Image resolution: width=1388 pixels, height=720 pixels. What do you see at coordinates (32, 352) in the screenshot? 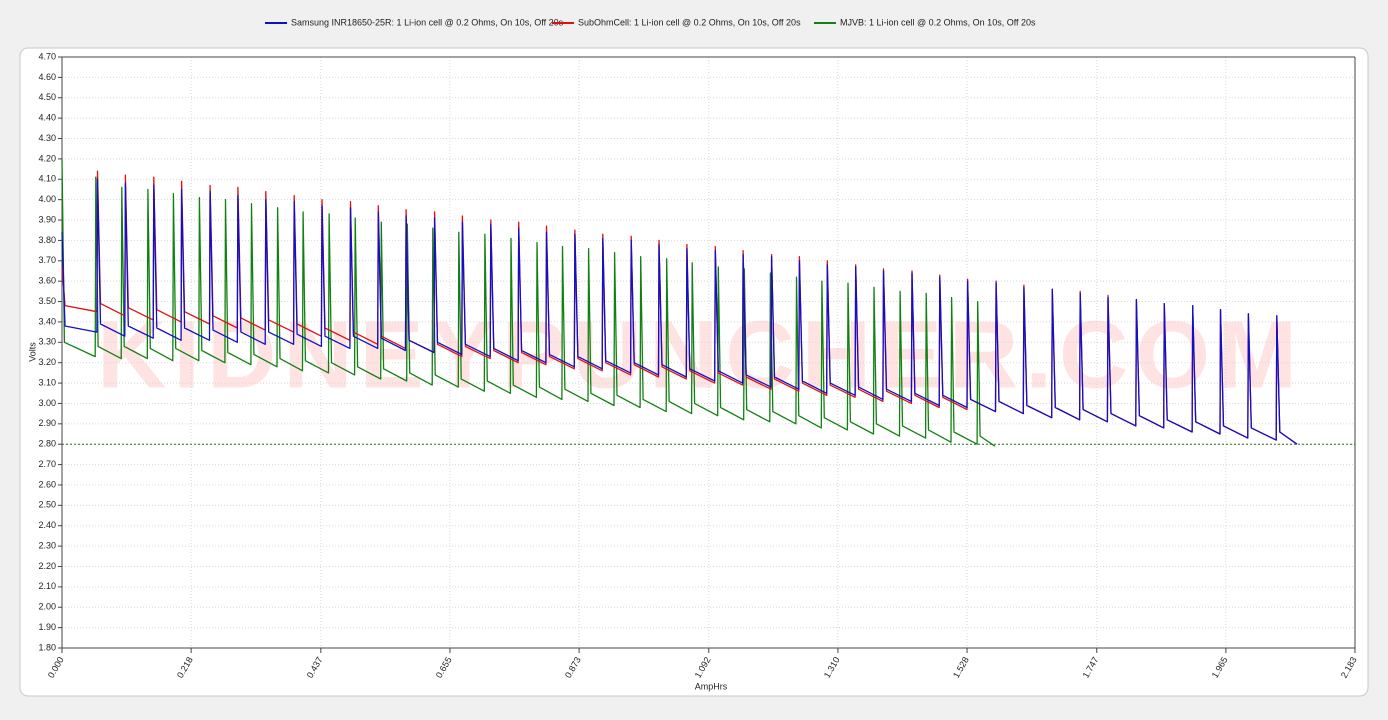
I see `y-axis-label: Volts` at bounding box center [32, 352].